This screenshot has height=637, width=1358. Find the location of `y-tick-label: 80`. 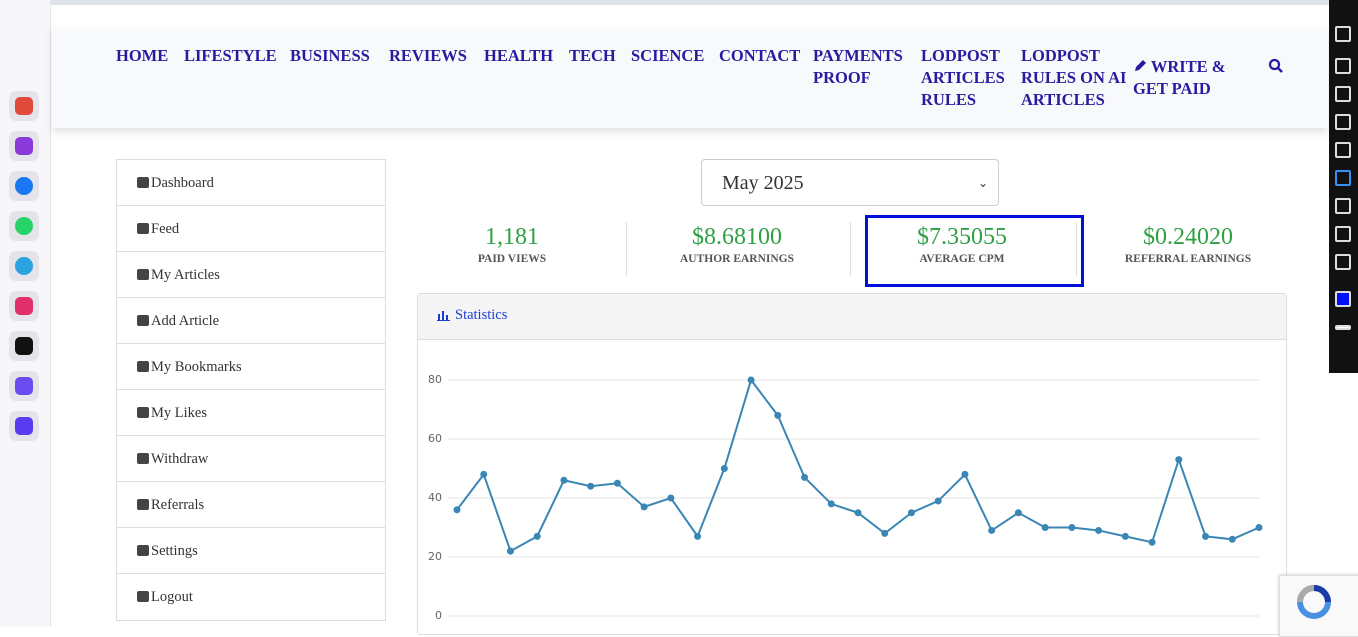

y-tick-label: 80 is located at coordinates (435, 379).